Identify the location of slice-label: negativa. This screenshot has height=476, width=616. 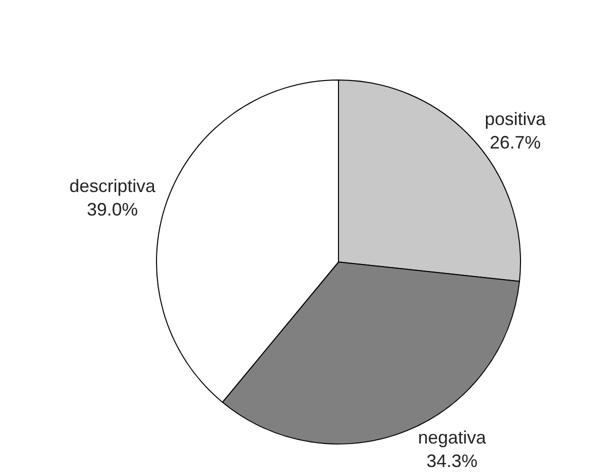
(452, 438).